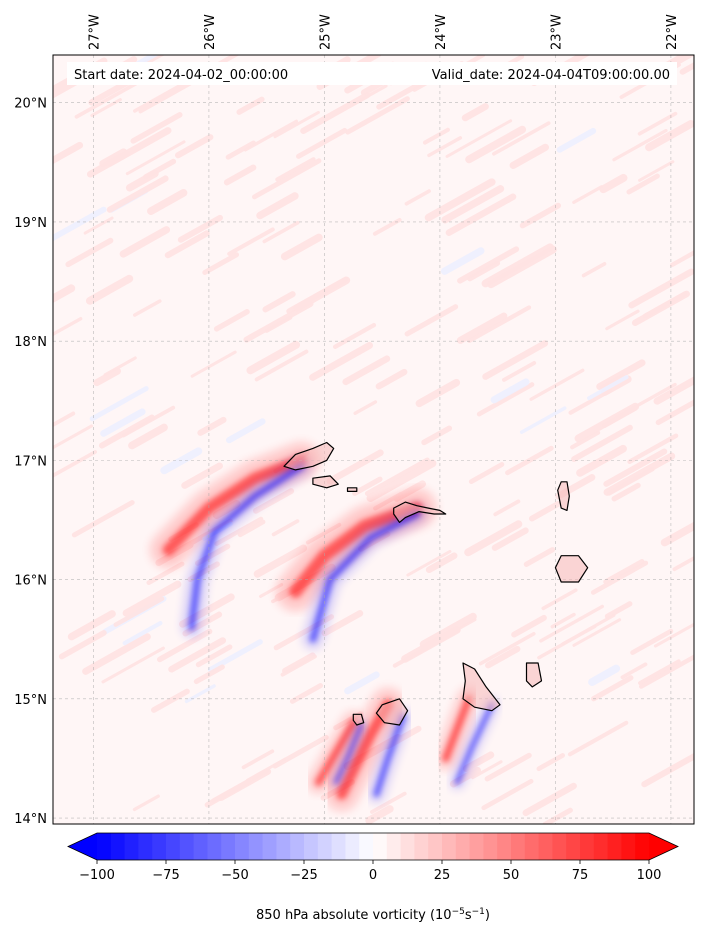 This screenshot has height=936, width=703. What do you see at coordinates (442, 875) in the screenshot?
I see `colorbar-tick-label: 25` at bounding box center [442, 875].